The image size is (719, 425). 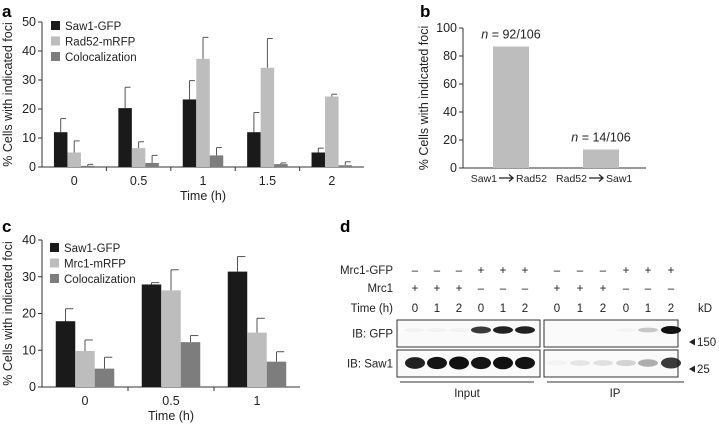 What do you see at coordinates (703, 370) in the screenshot?
I see `marker-25: 25` at bounding box center [703, 370].